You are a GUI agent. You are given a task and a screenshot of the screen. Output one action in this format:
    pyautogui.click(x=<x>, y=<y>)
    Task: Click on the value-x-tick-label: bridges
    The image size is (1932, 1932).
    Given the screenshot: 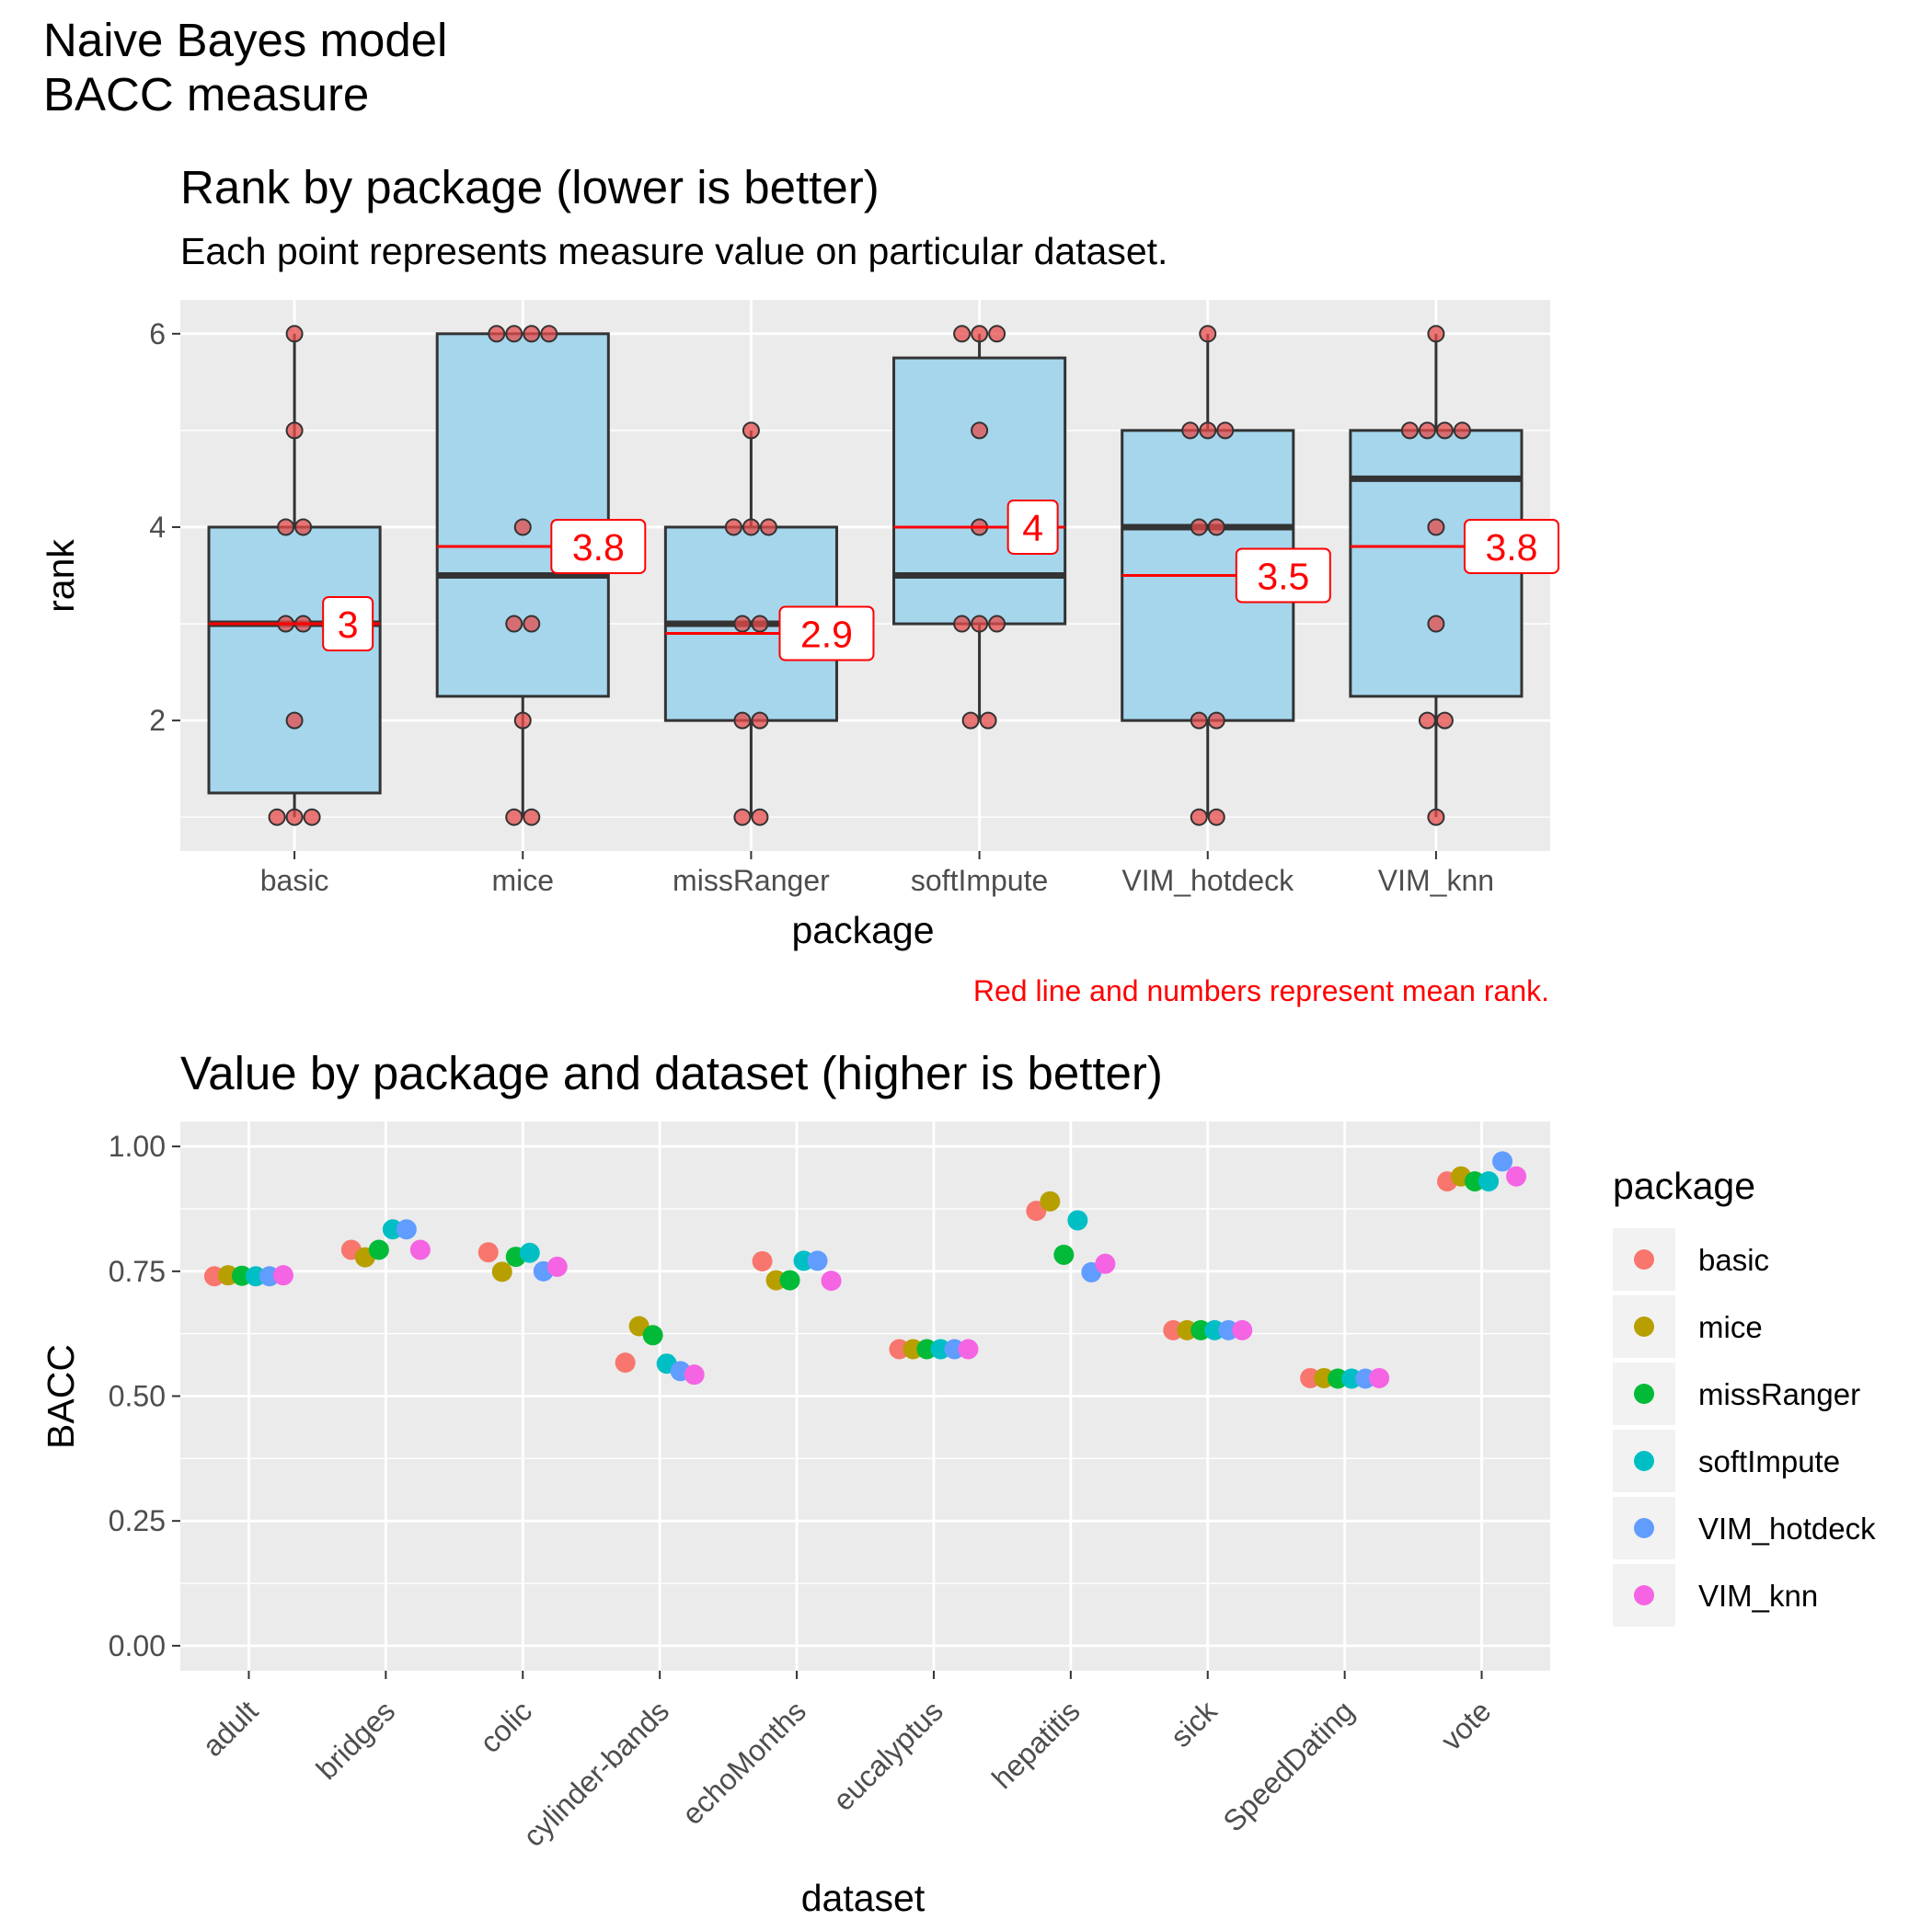 What is the action you would take?
    pyautogui.click(x=356, y=1740)
    